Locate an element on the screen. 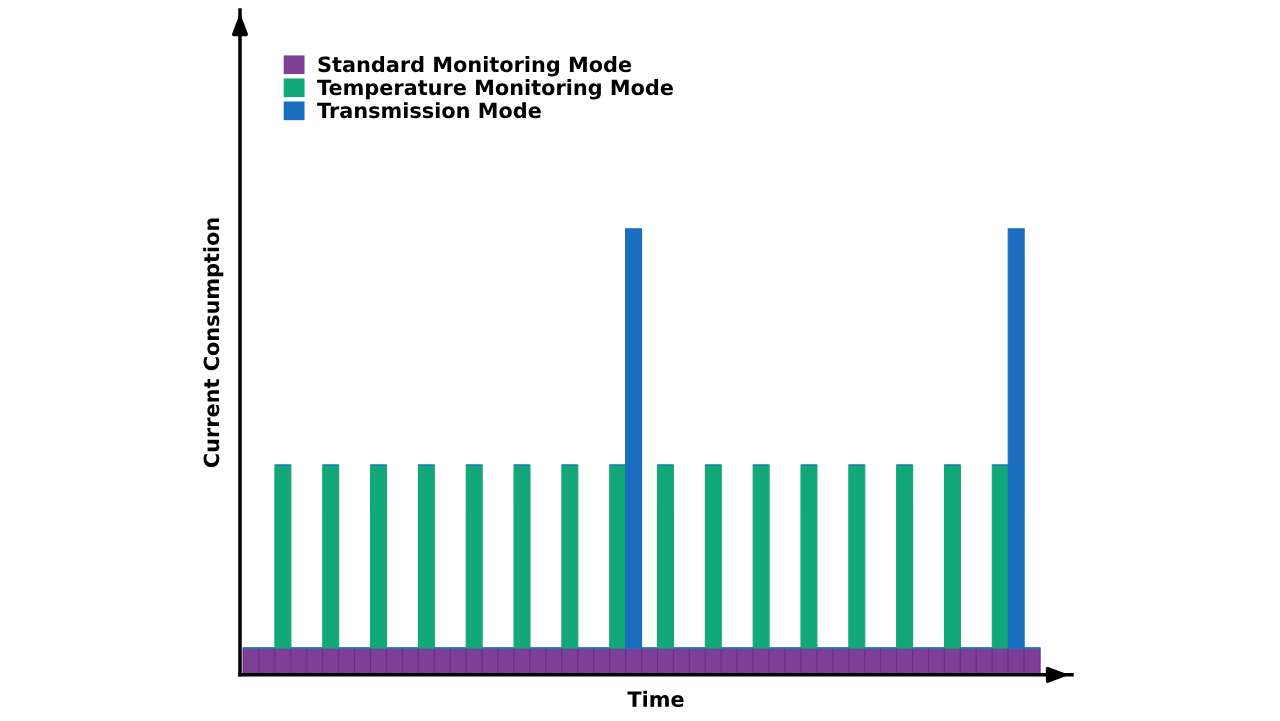 The width and height of the screenshot is (1280, 721). legend-label: Standard Monitoring Mode is located at coordinates (475, 66).